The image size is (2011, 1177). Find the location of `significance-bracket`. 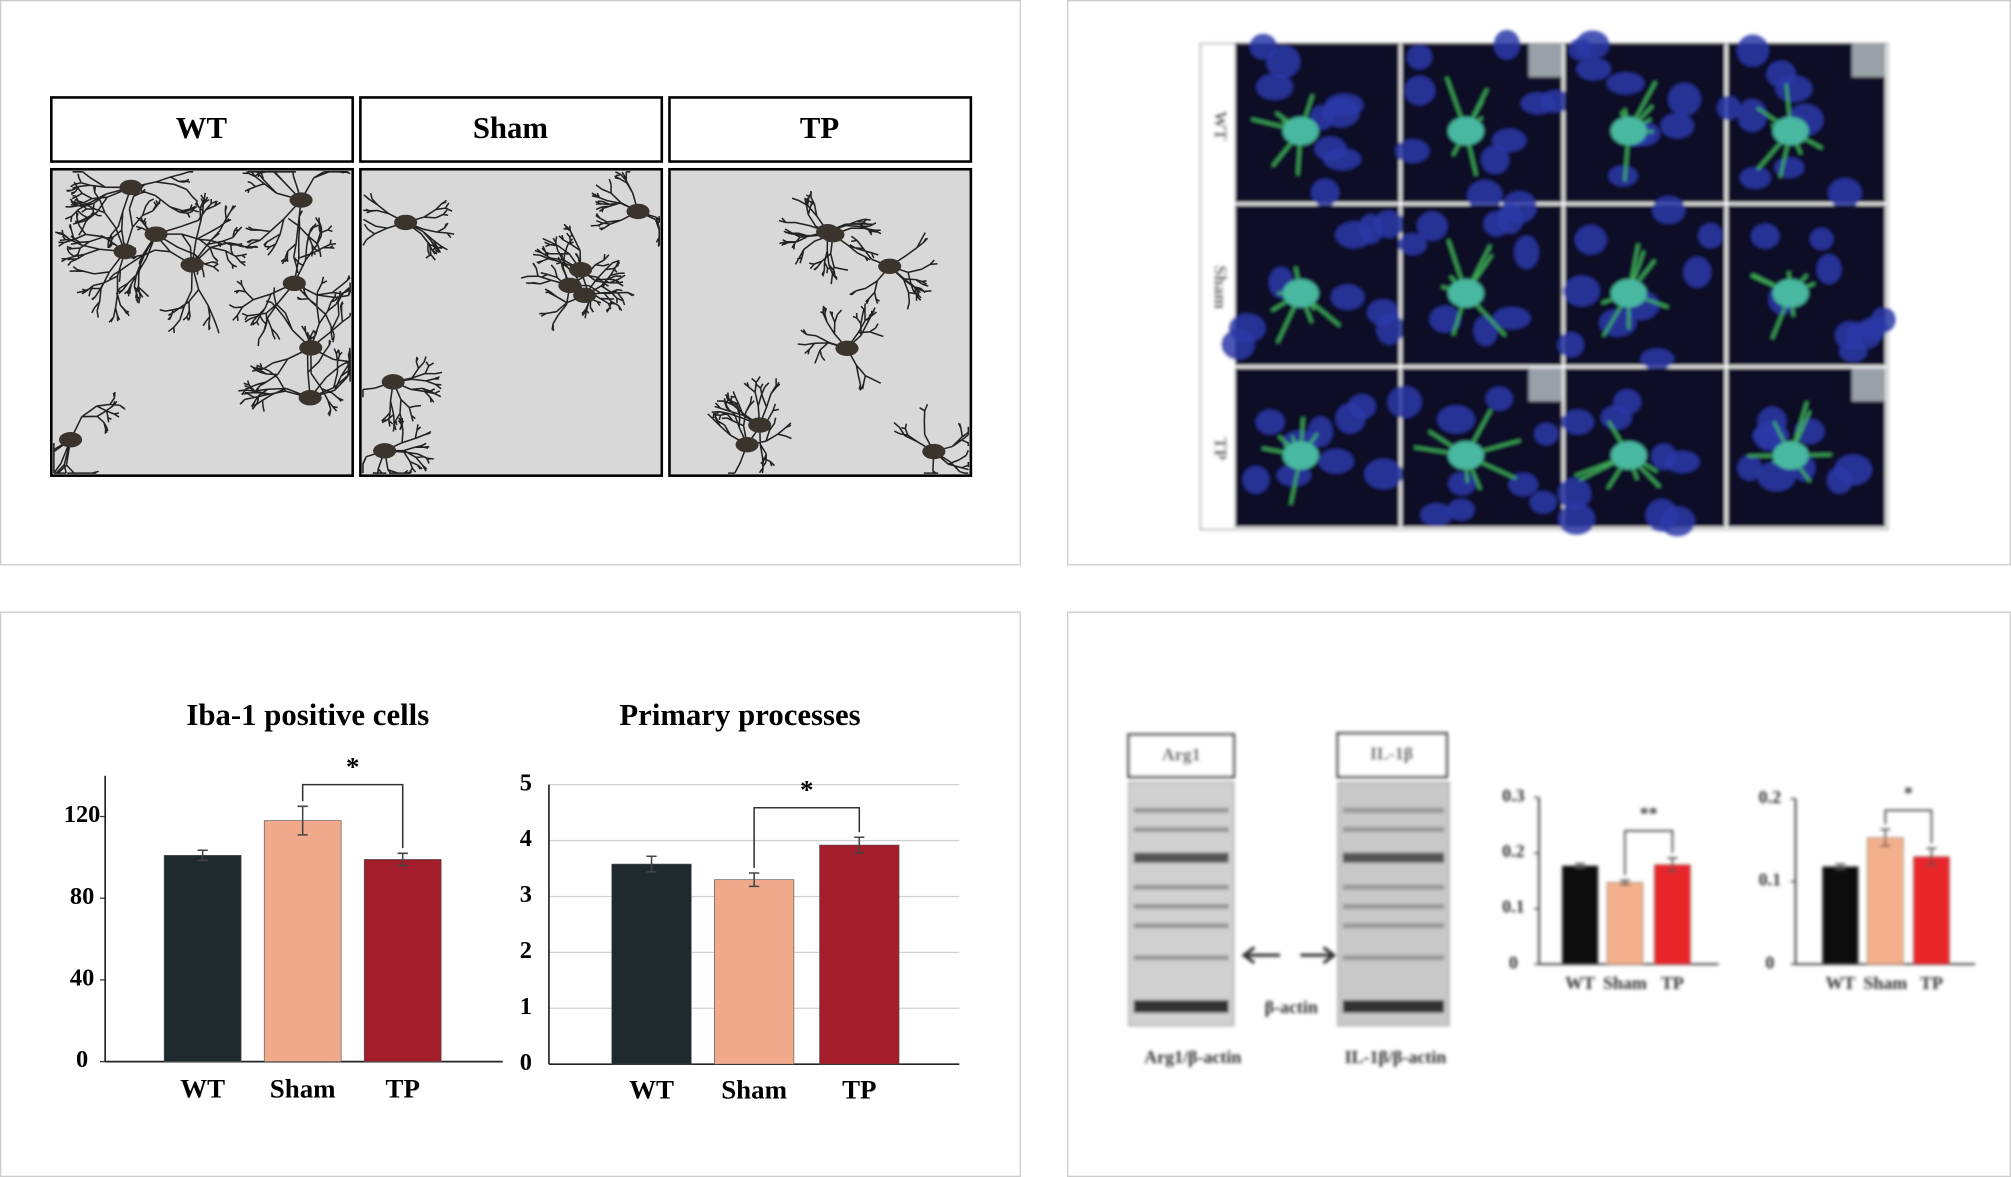

significance-bracket is located at coordinates (807, 837).